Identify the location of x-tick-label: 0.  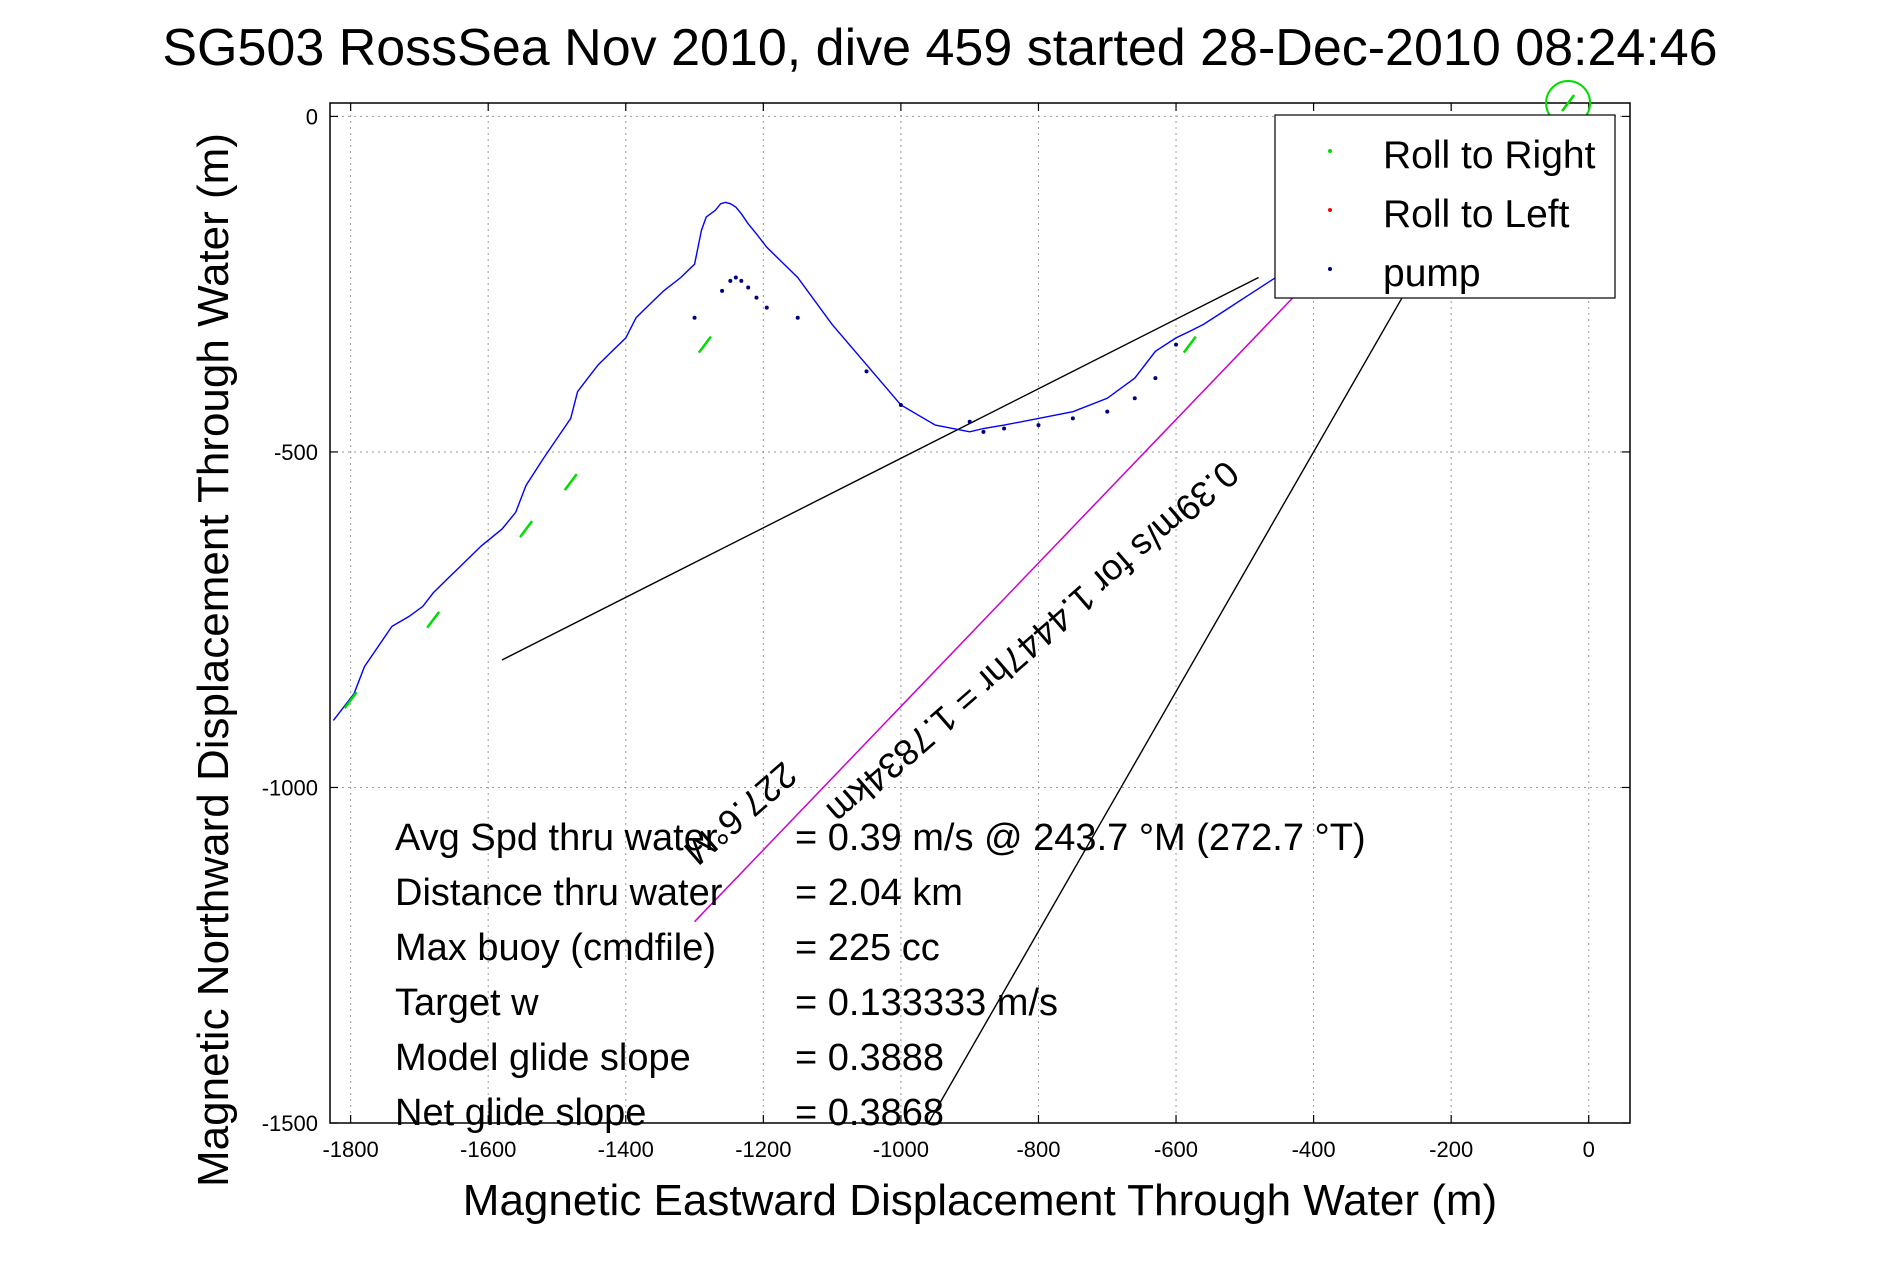
(1589, 1149).